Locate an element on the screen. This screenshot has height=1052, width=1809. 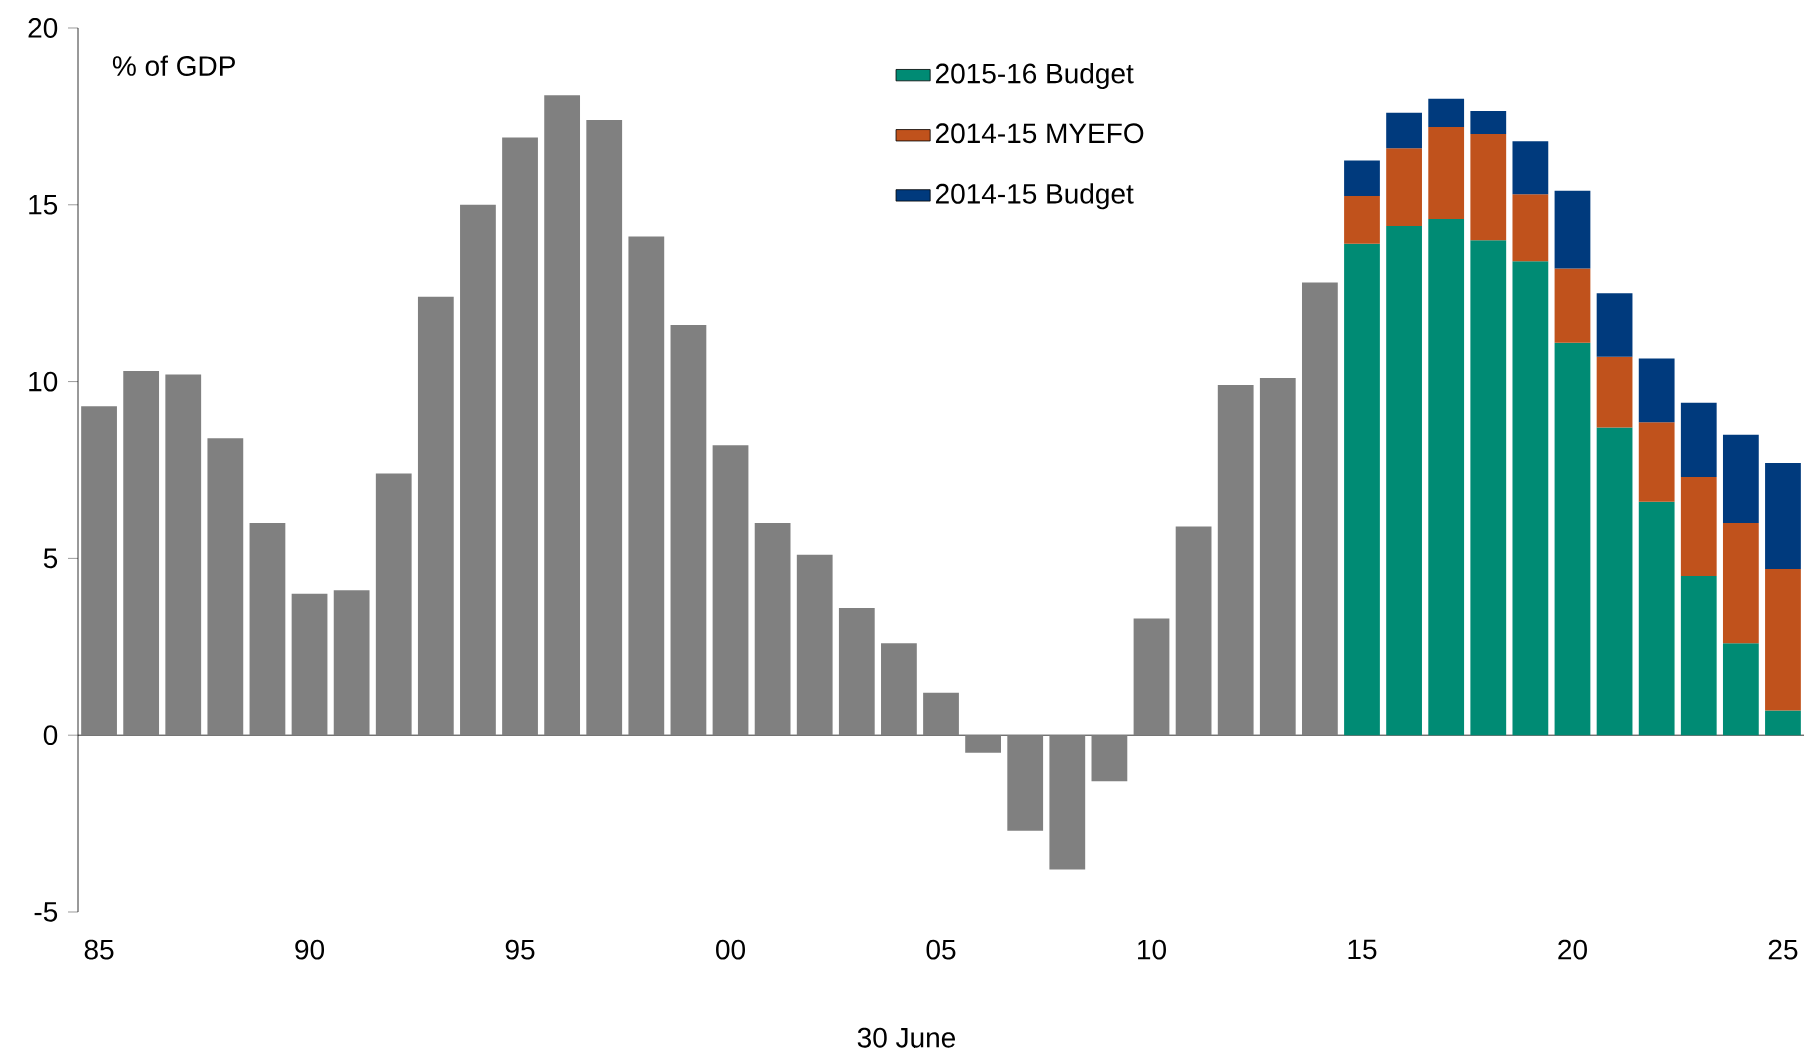
y-tick-label: 10 is located at coordinates (43, 381).